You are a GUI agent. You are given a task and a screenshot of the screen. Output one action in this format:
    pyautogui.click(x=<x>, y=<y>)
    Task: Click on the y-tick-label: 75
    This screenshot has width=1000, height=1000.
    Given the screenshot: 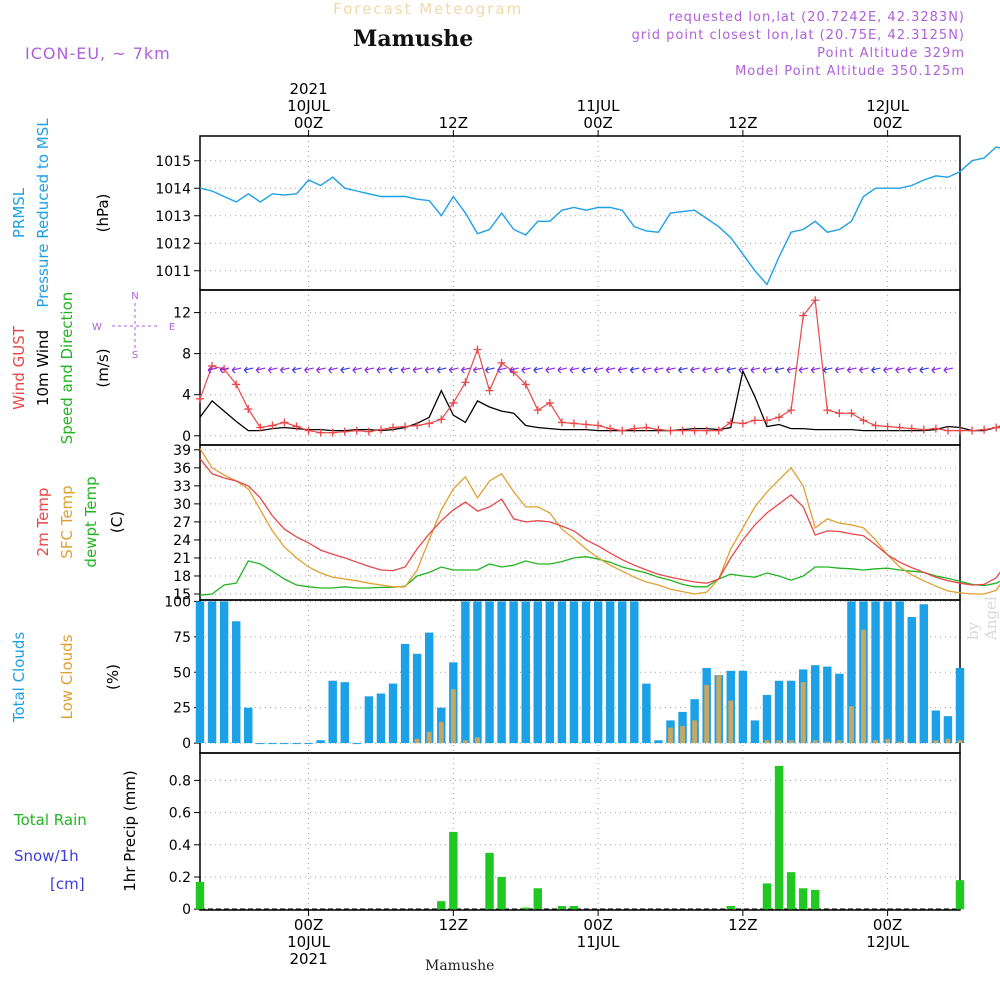 What is the action you would take?
    pyautogui.click(x=182, y=638)
    